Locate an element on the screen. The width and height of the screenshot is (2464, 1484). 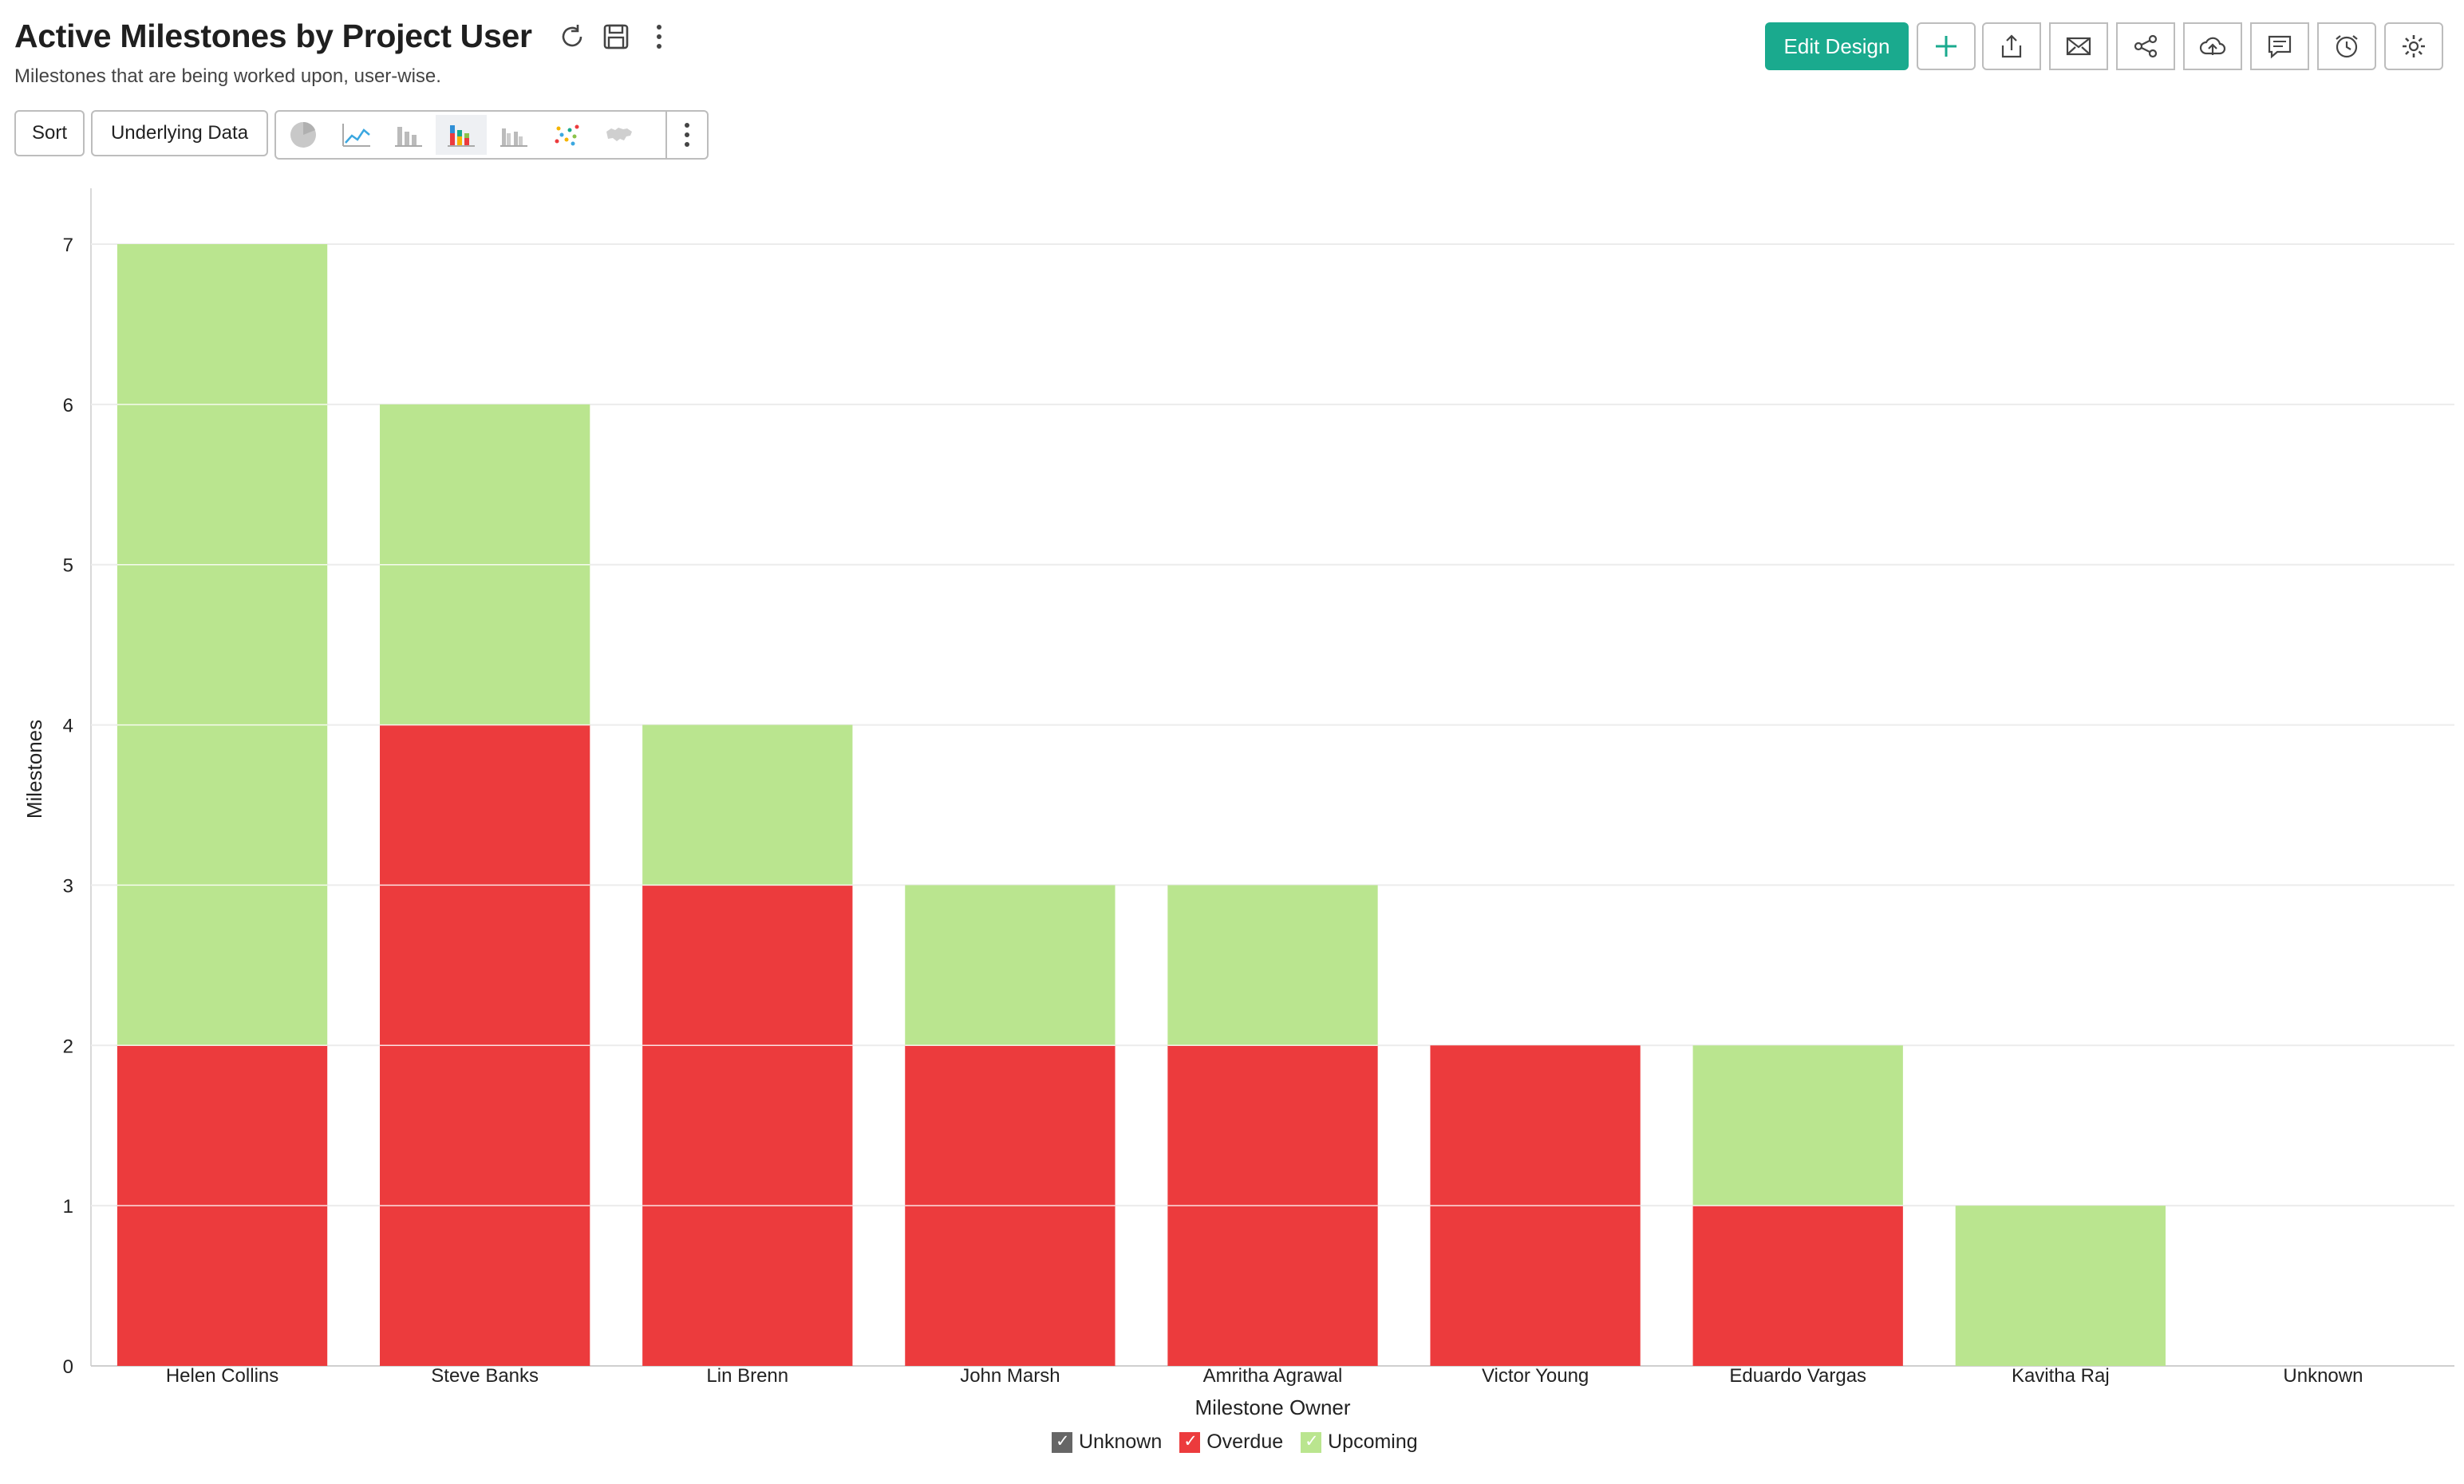
share-icon is located at coordinates (2145, 46).